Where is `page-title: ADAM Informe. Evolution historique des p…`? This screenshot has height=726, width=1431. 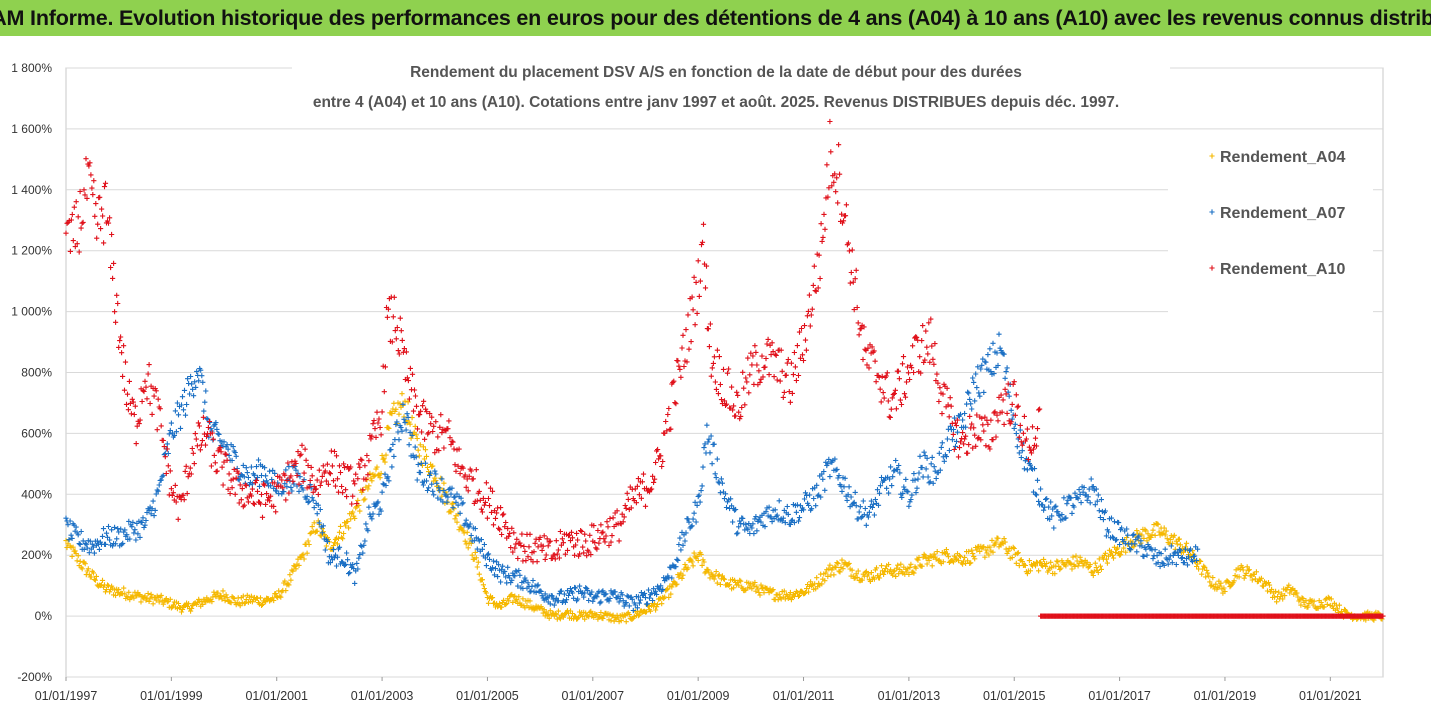 page-title: ADAM Informe. Evolution historique des p… is located at coordinates (715, 17).